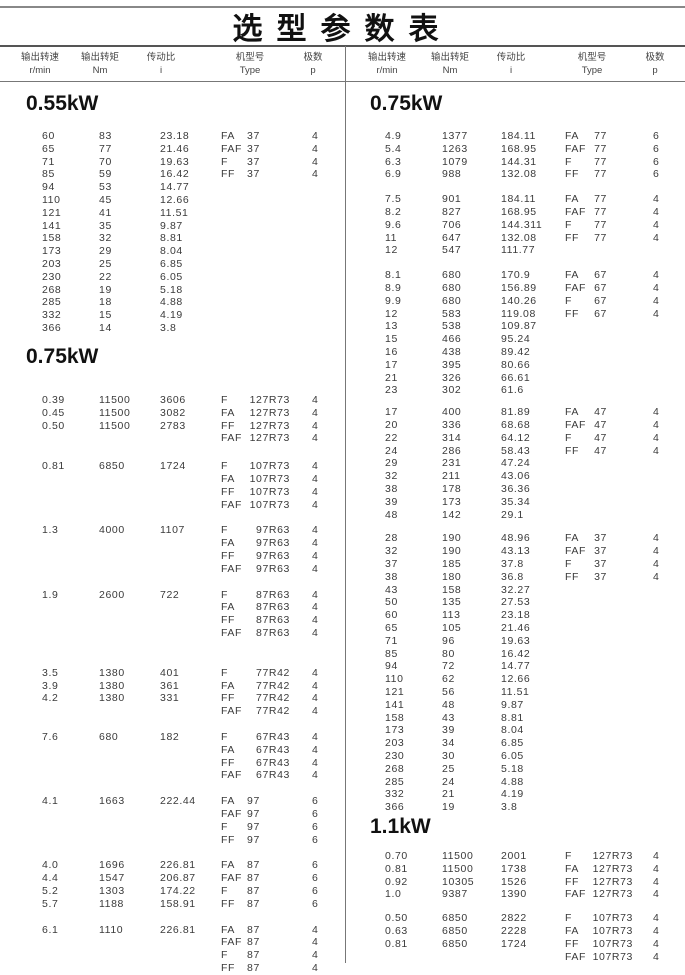  Describe the element at coordinates (173, 400) in the screenshot. I see `ratio: 3606` at that location.